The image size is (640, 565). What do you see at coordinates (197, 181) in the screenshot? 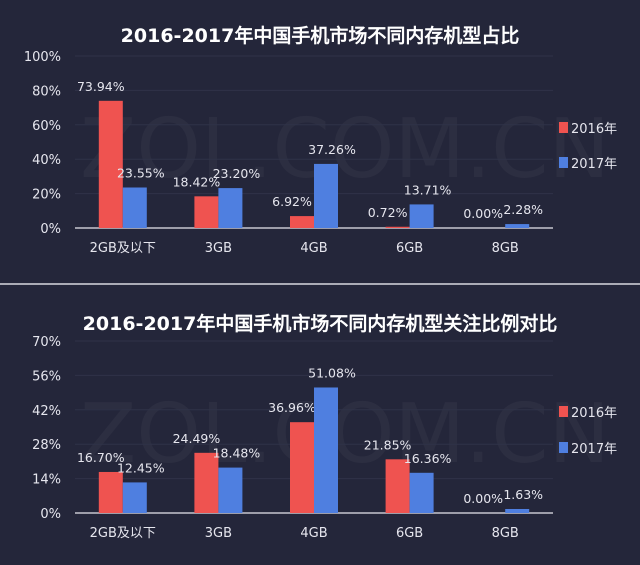
I see `data-label: 18.42%` at bounding box center [197, 181].